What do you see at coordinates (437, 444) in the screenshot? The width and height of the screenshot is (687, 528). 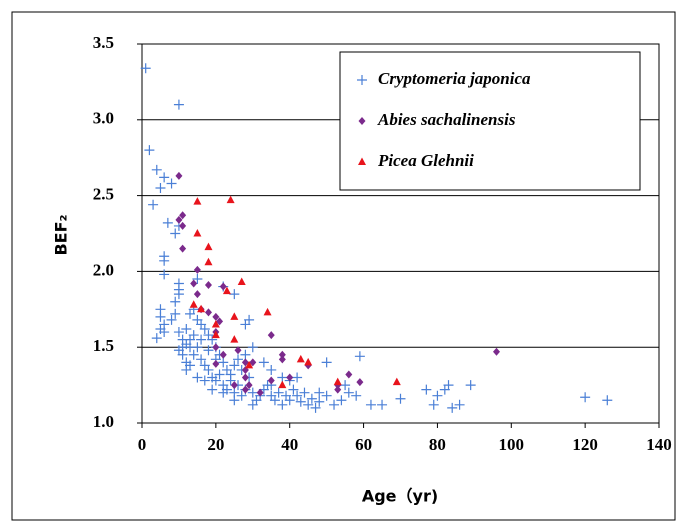 I see `x-tick-label: 80` at bounding box center [437, 444].